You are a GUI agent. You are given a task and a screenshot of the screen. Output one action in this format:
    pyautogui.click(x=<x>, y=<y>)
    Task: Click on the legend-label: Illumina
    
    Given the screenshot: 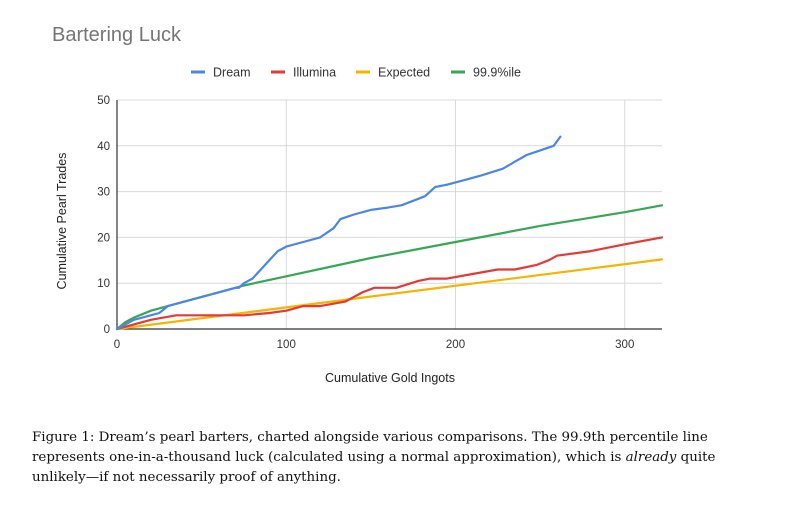 What is the action you would take?
    pyautogui.click(x=314, y=73)
    